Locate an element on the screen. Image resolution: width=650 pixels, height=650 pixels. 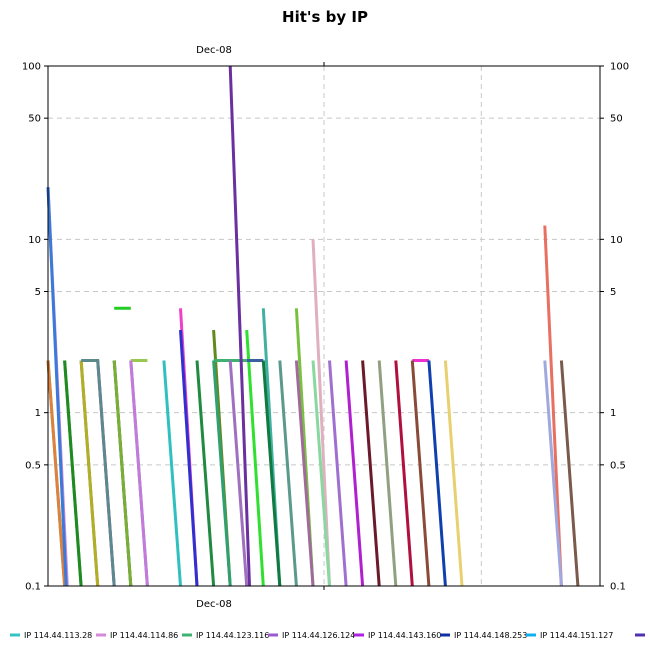
y-tick-label-right: 10 is located at coordinates (616, 240).